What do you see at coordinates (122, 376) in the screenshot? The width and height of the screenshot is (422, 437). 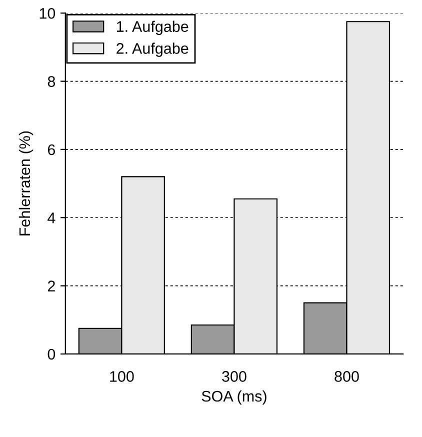 I see `x-tick-label: 100` at bounding box center [122, 376].